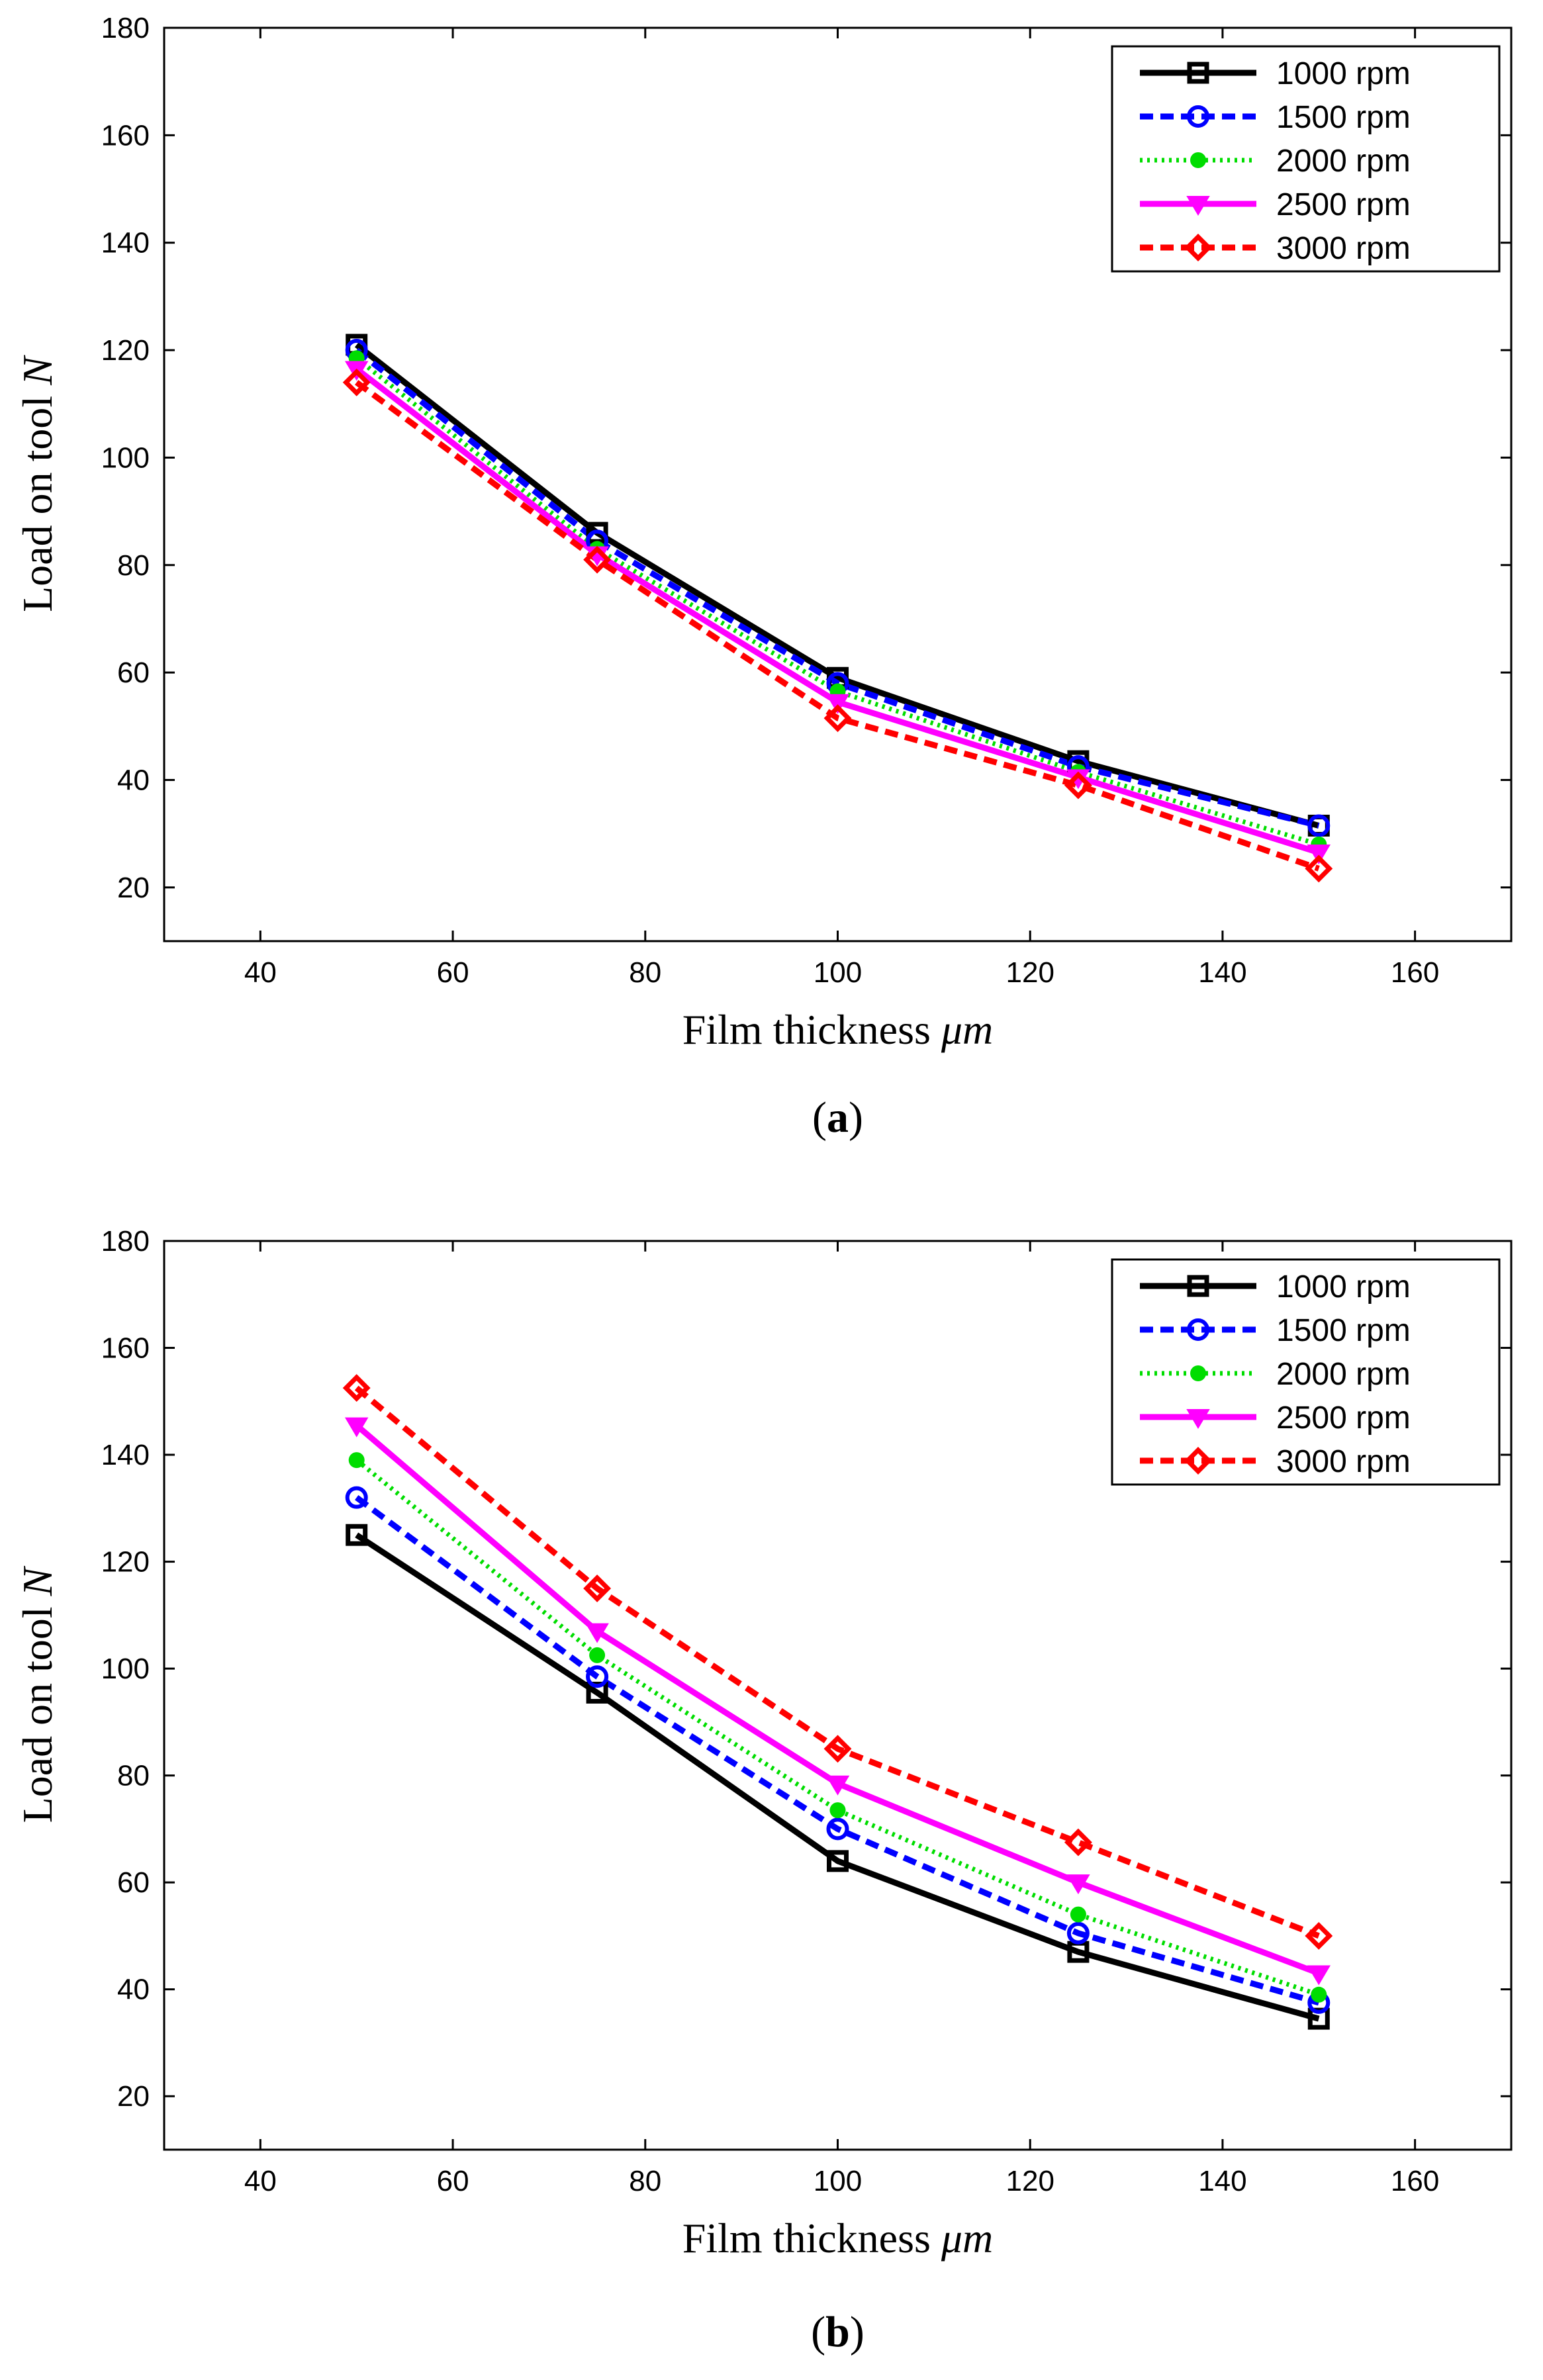  Describe the element at coordinates (133, 565) in the screenshot. I see `chart1-ytick-label: 80` at that location.